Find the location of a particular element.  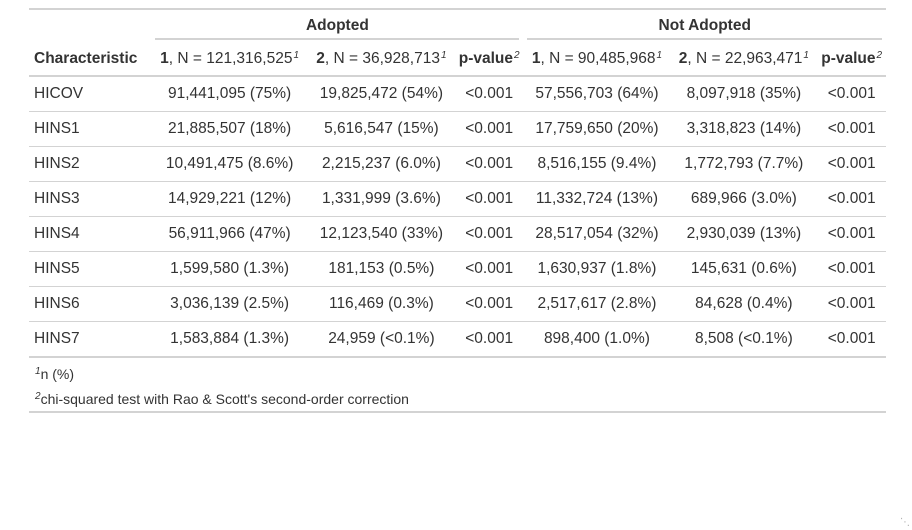

table-cell: 91,441,095 (75%) is located at coordinates (229, 93).